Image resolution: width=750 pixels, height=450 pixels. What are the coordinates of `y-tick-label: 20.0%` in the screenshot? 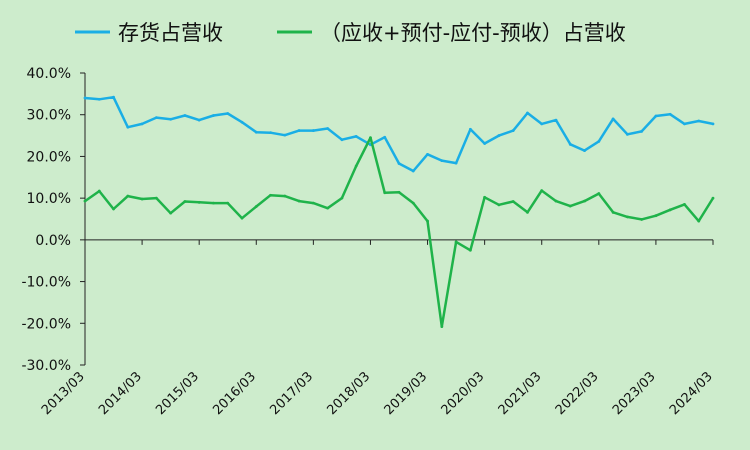 It's located at (49, 157).